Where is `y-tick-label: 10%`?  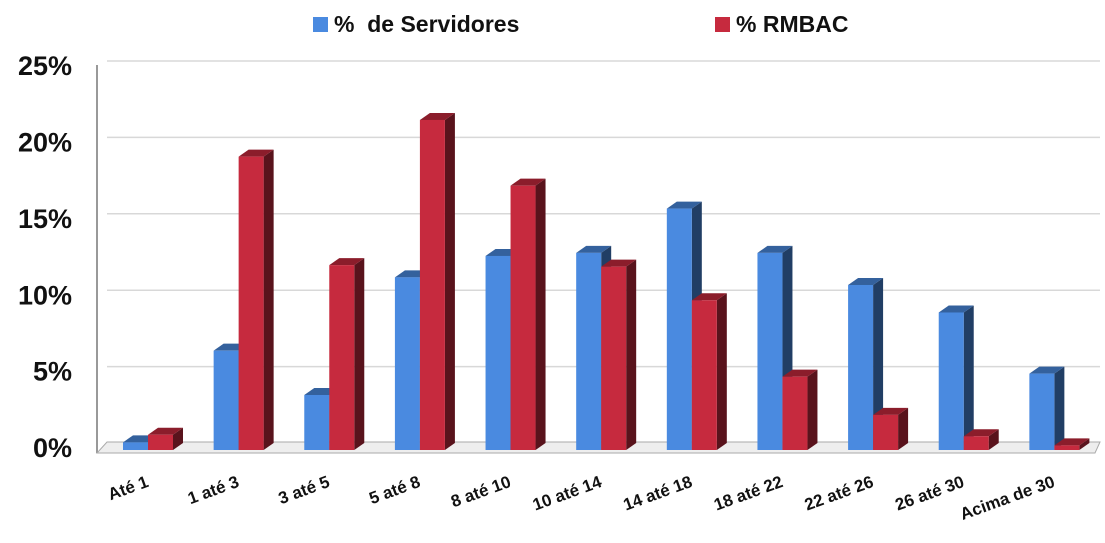
y-tick-label: 10% is located at coordinates (45, 295).